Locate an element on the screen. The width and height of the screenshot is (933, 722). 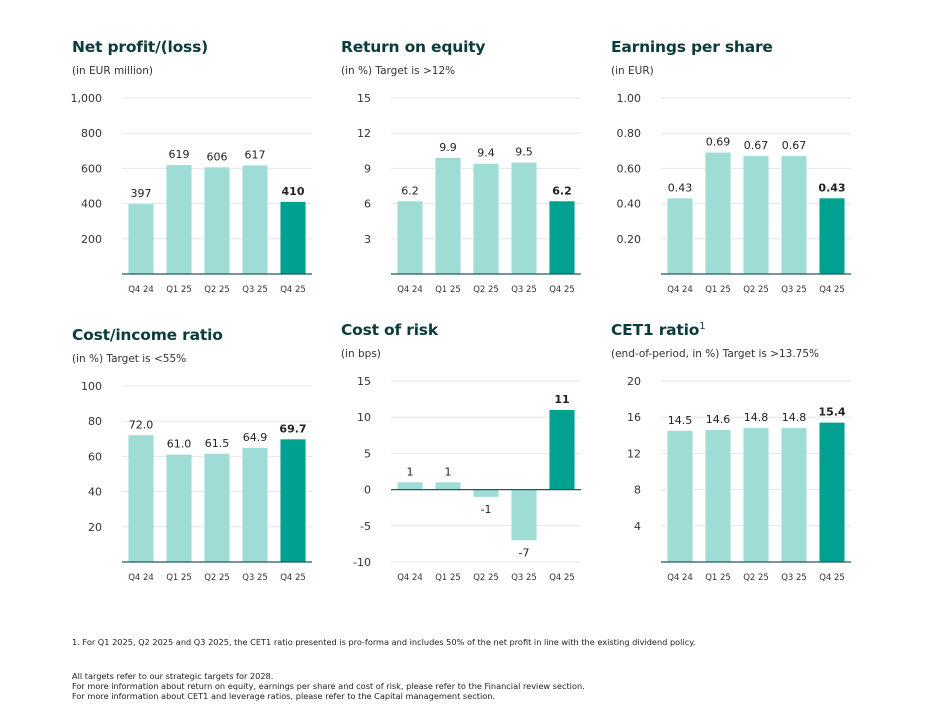
chart-subtitle: (in EUR million) is located at coordinates (113, 71).